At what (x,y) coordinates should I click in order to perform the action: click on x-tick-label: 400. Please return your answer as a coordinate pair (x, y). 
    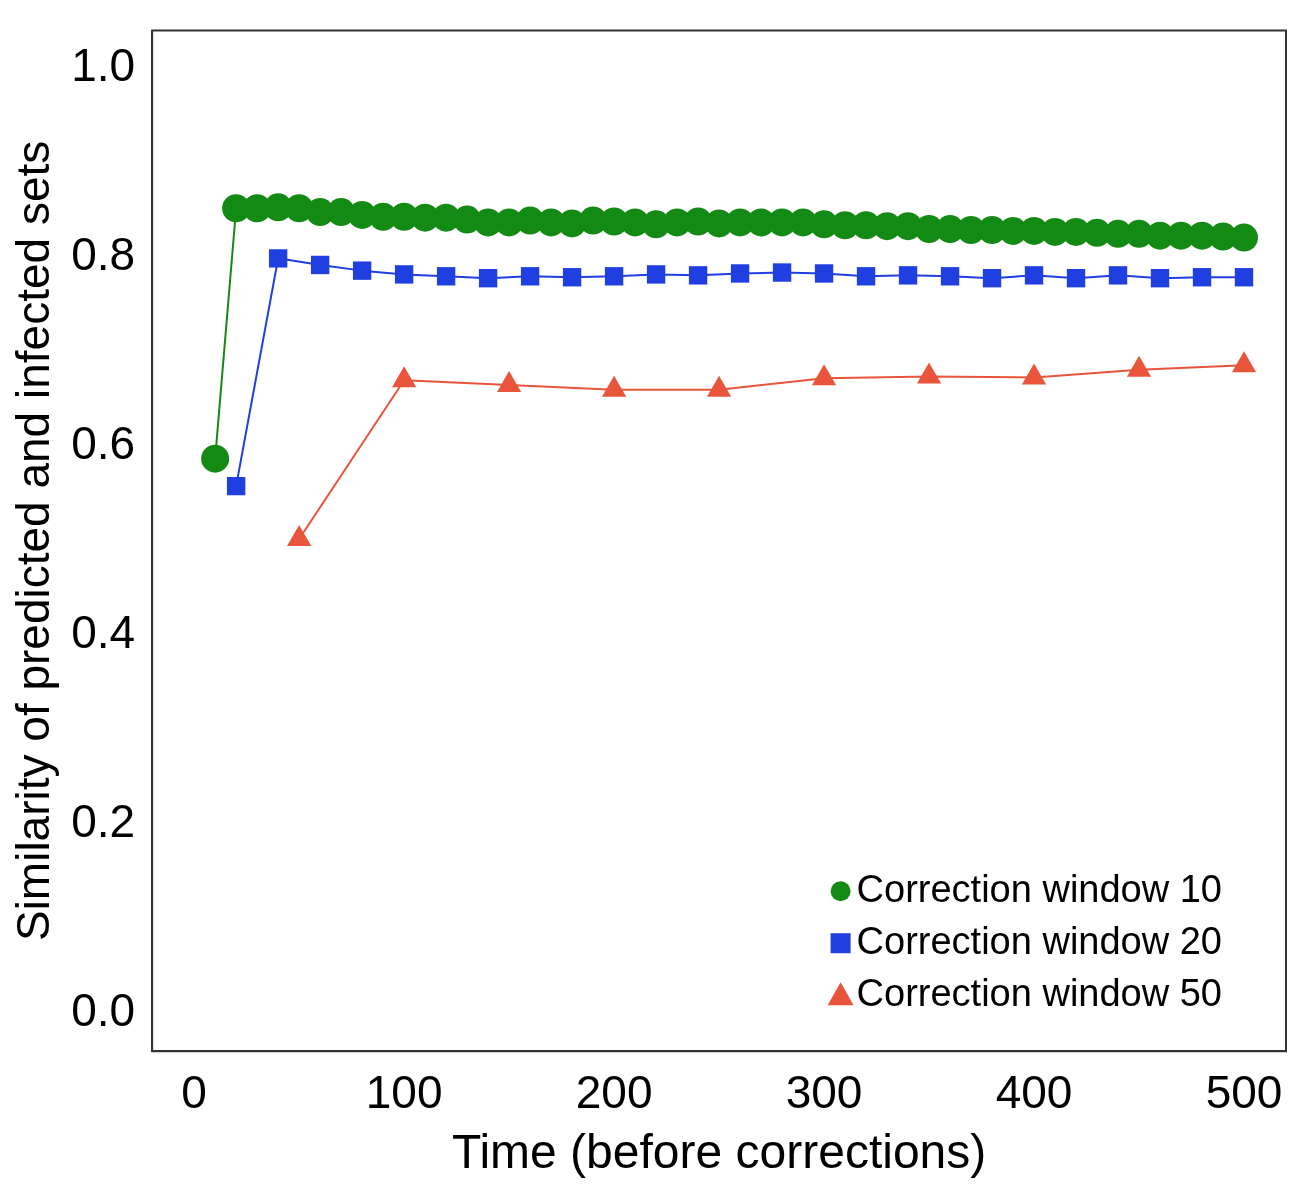
    Looking at the image, I should click on (1034, 1092).